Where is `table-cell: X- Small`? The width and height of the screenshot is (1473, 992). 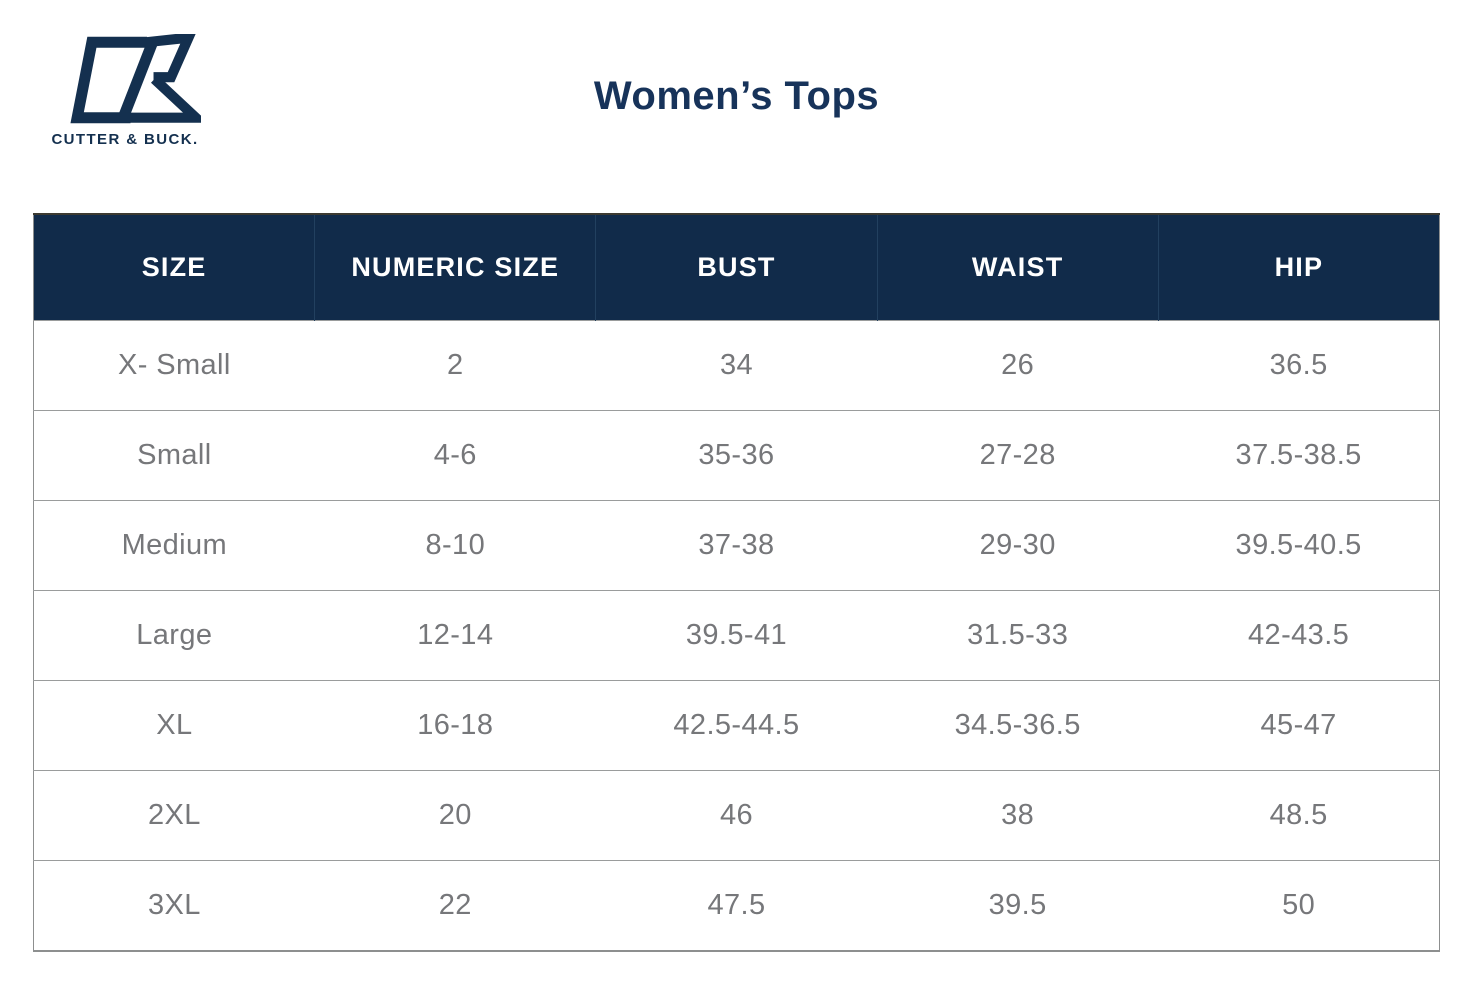 table-cell: X- Small is located at coordinates (174, 365).